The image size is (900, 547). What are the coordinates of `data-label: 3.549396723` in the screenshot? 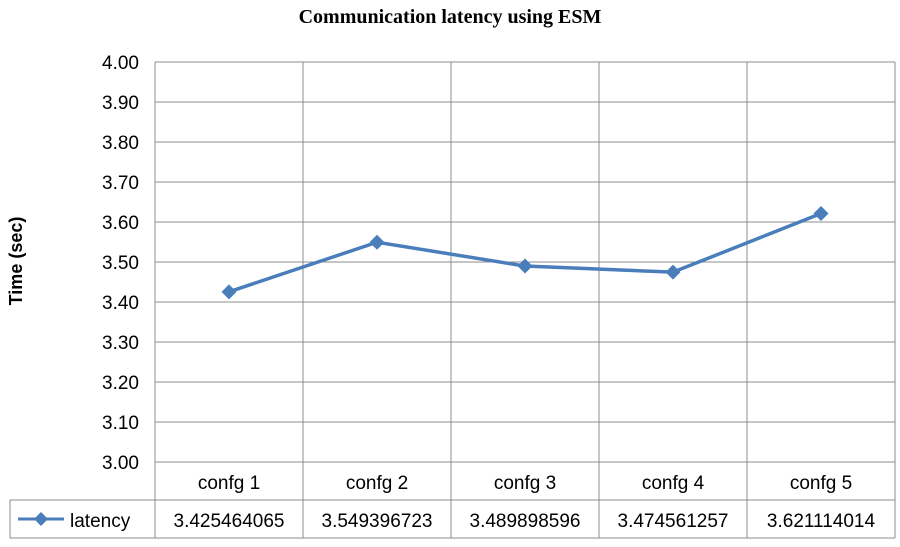 It's located at (377, 521).